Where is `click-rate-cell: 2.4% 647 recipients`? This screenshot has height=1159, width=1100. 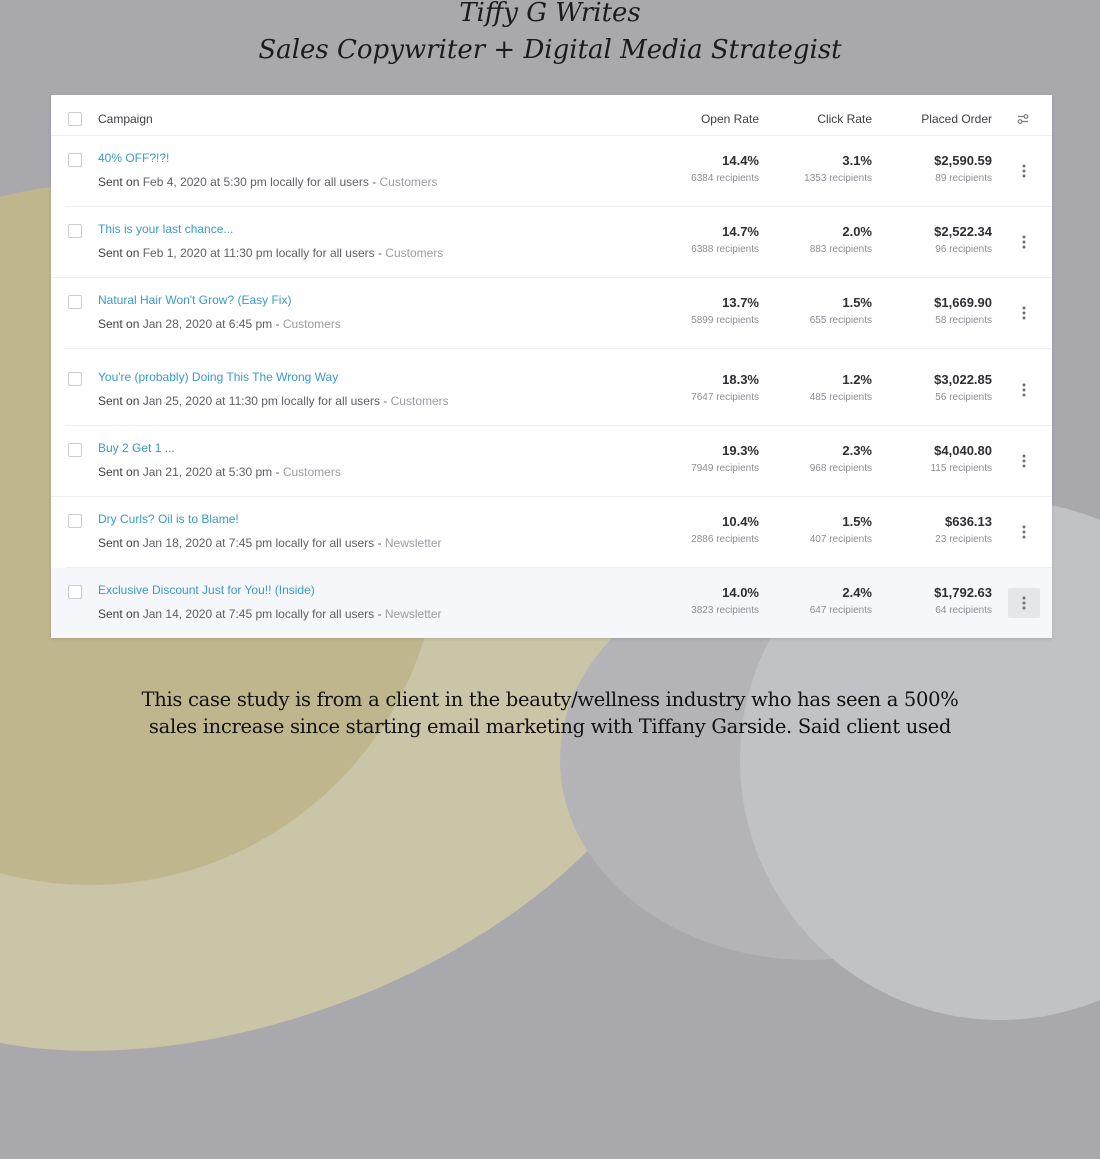
click-rate-cell: 2.4% 647 recipients is located at coordinates (840, 600).